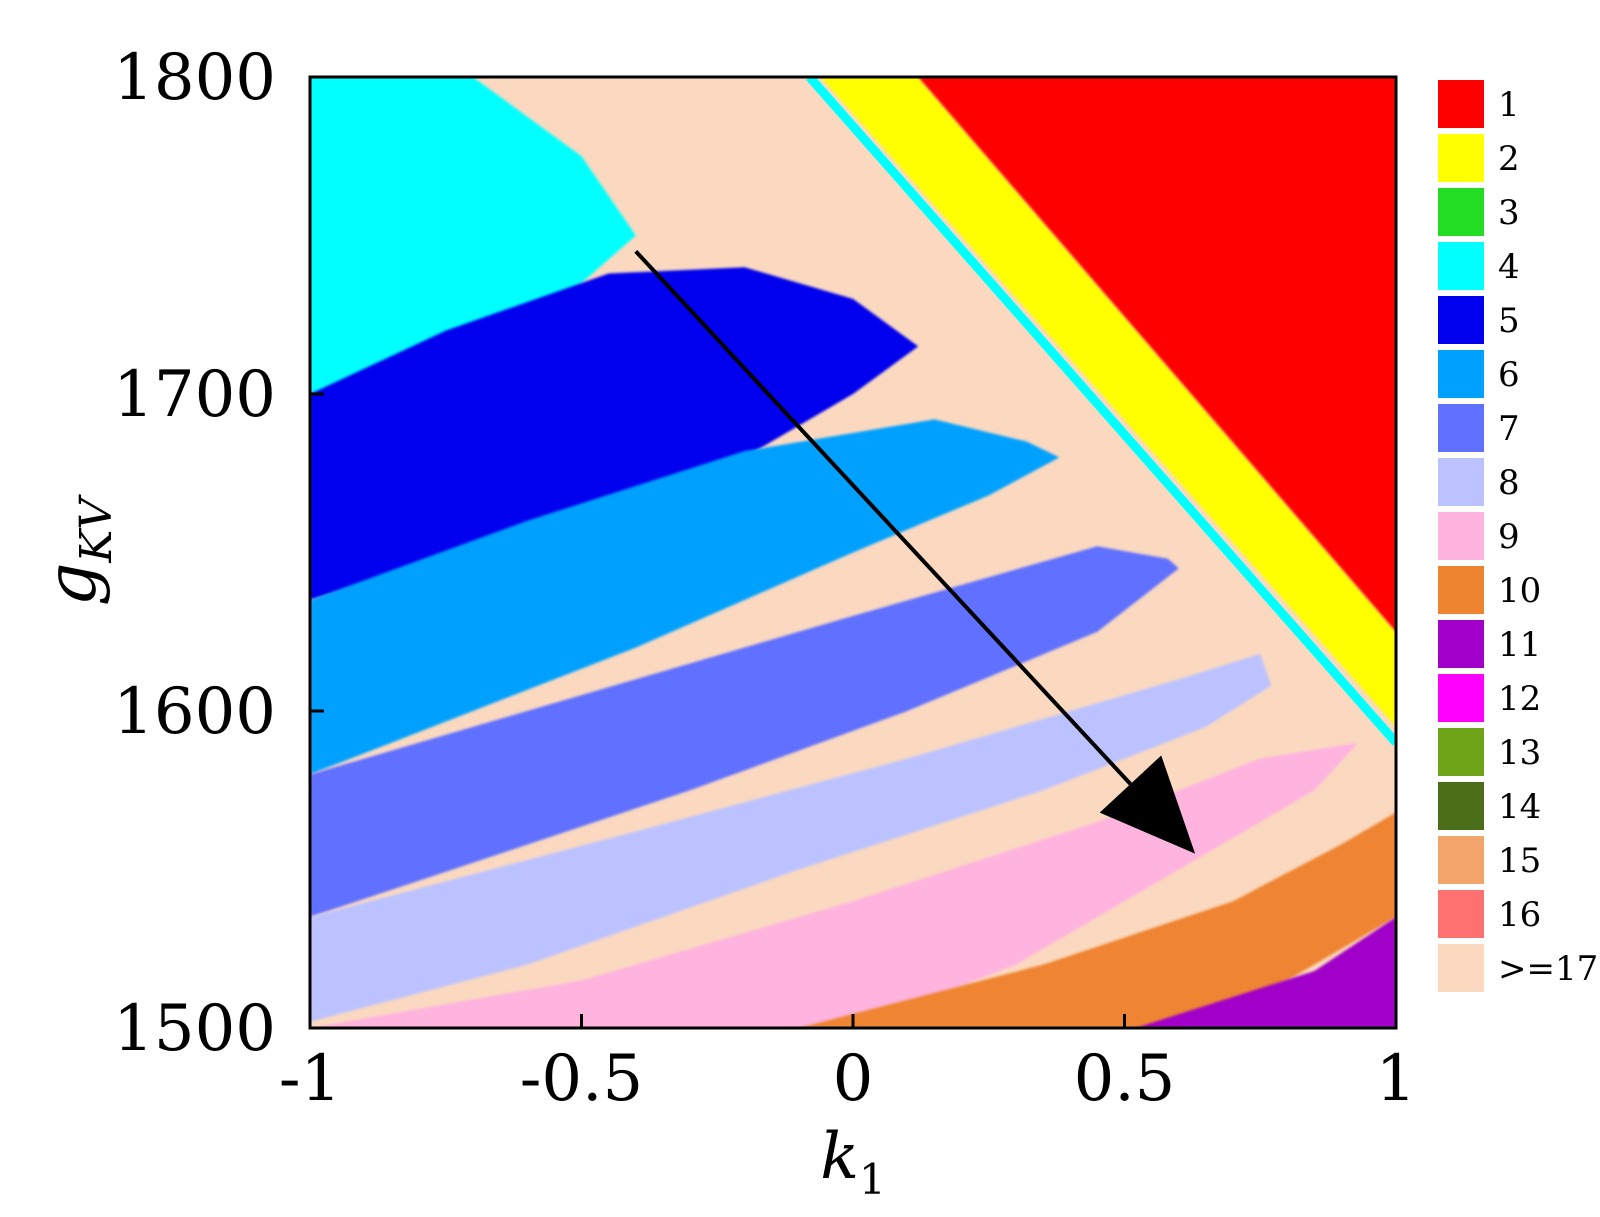 The image size is (1600, 1217). What do you see at coordinates (1509, 375) in the screenshot?
I see `legend-label: 6` at bounding box center [1509, 375].